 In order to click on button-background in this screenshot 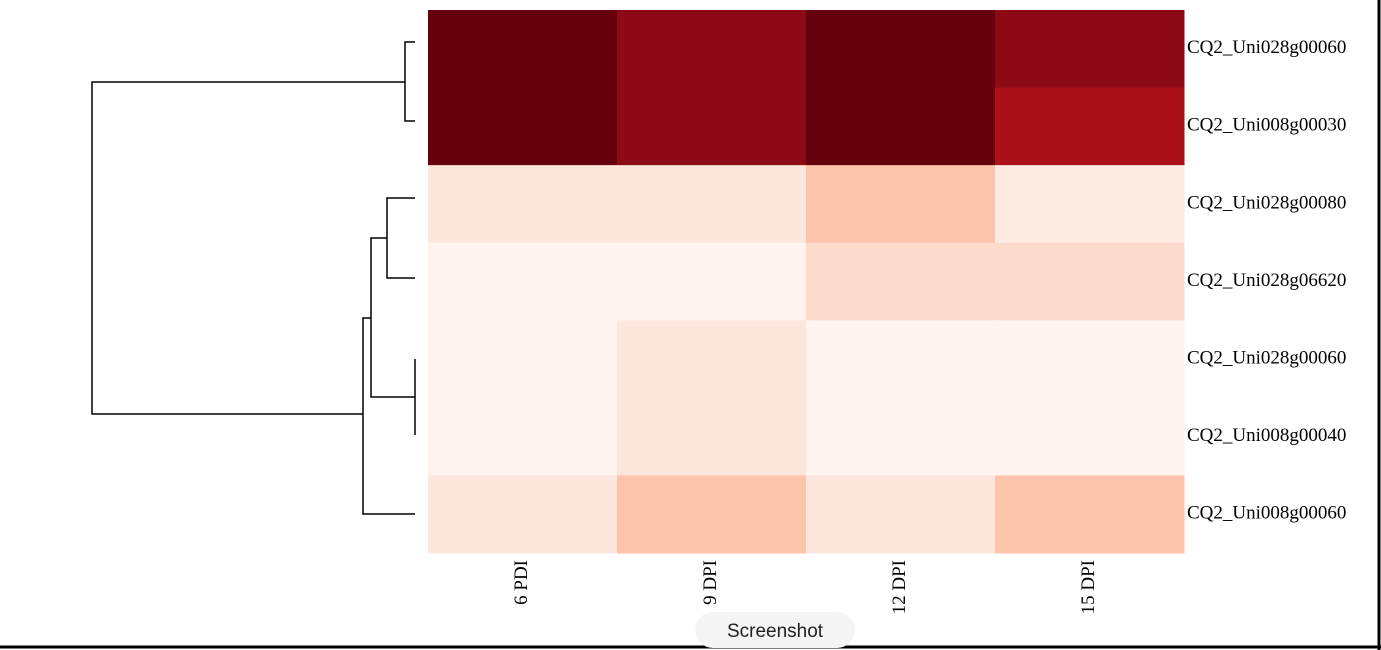, I will do `click(775, 630)`.